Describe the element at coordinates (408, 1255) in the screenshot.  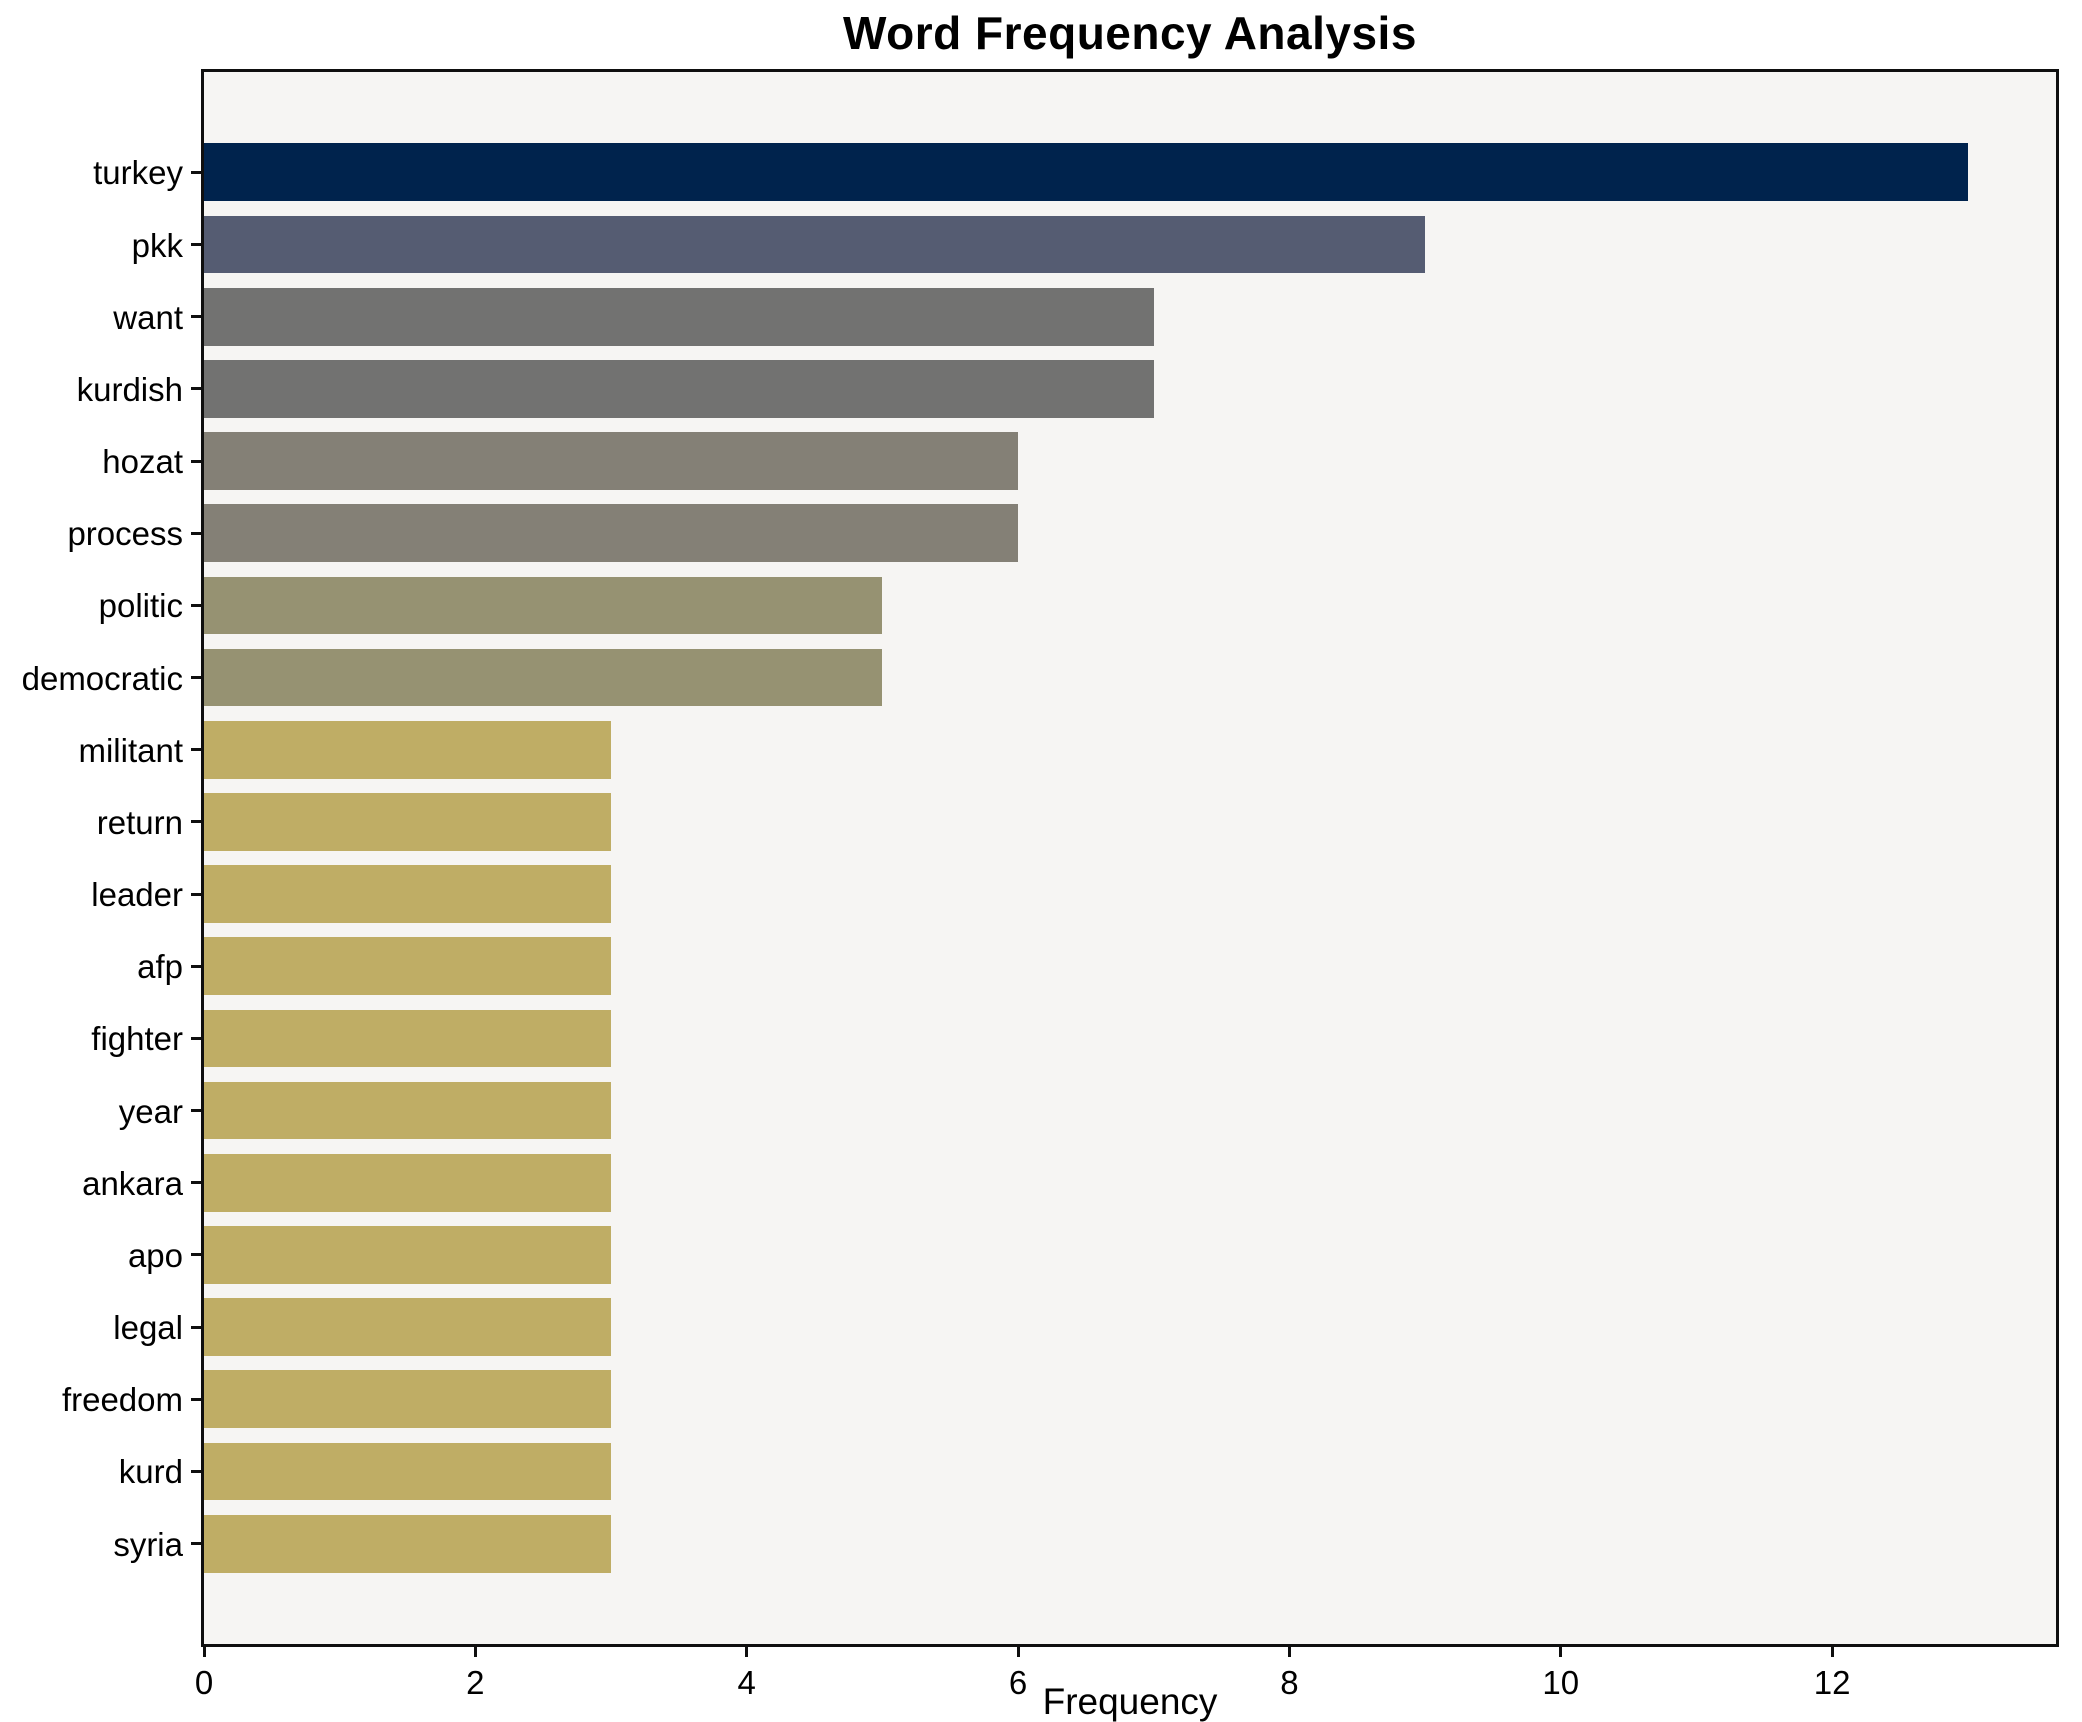
I see `bar-apo` at that location.